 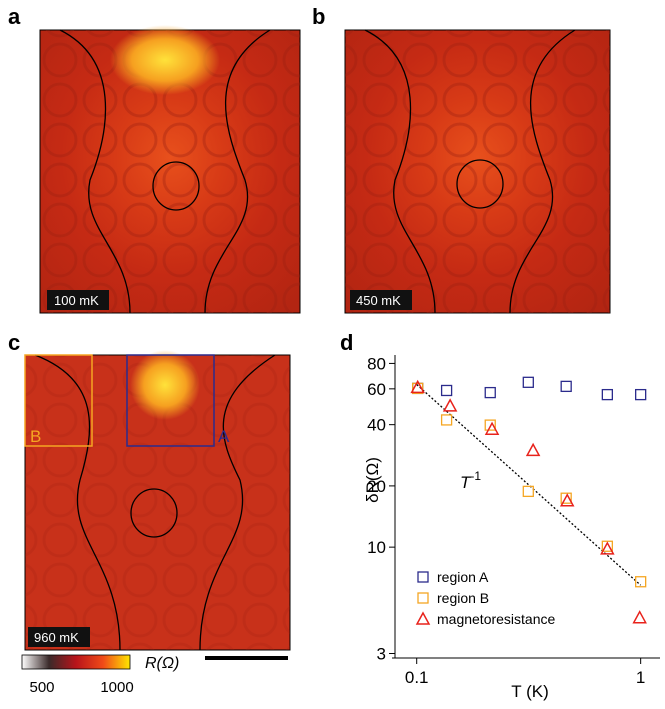 What do you see at coordinates (14, 342) in the screenshot?
I see `panel-letter: c` at bounding box center [14, 342].